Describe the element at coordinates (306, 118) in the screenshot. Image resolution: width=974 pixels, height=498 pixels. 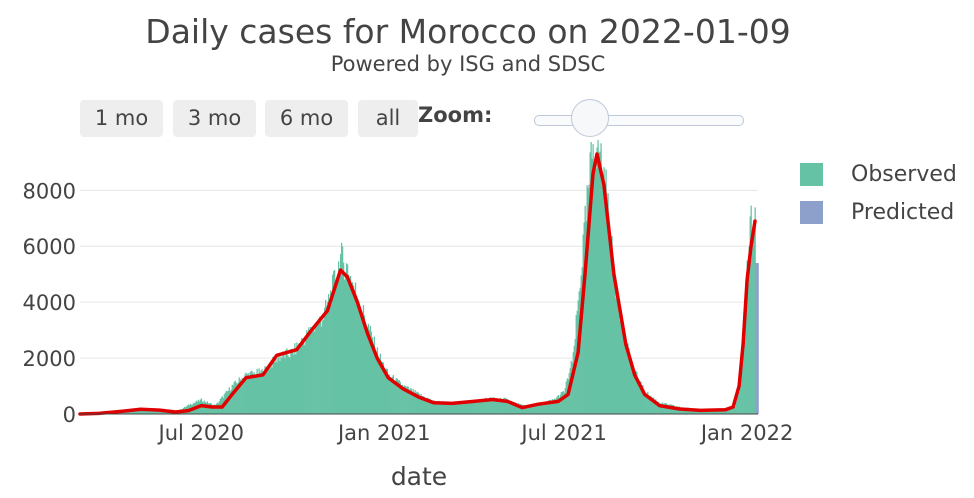
I see `range-6mo-button: 6 mo` at that location.